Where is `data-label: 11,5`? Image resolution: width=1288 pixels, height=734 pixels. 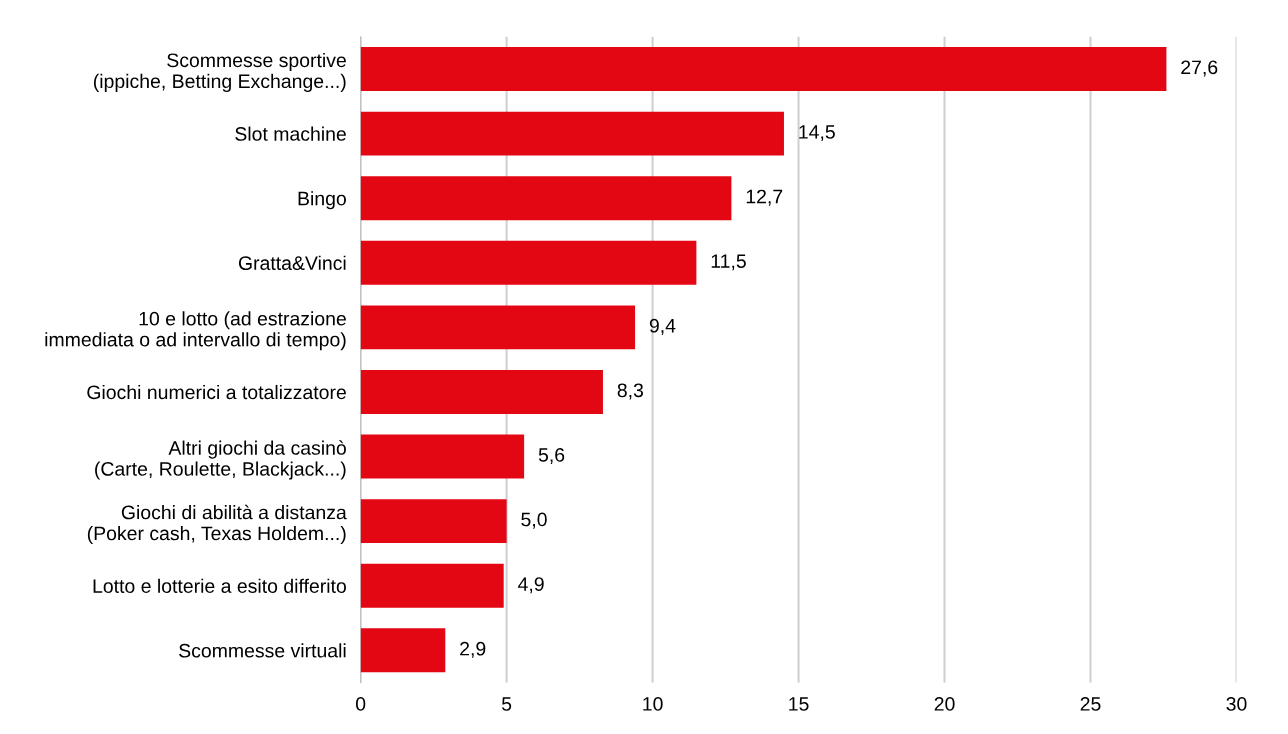 data-label: 11,5 is located at coordinates (728, 262).